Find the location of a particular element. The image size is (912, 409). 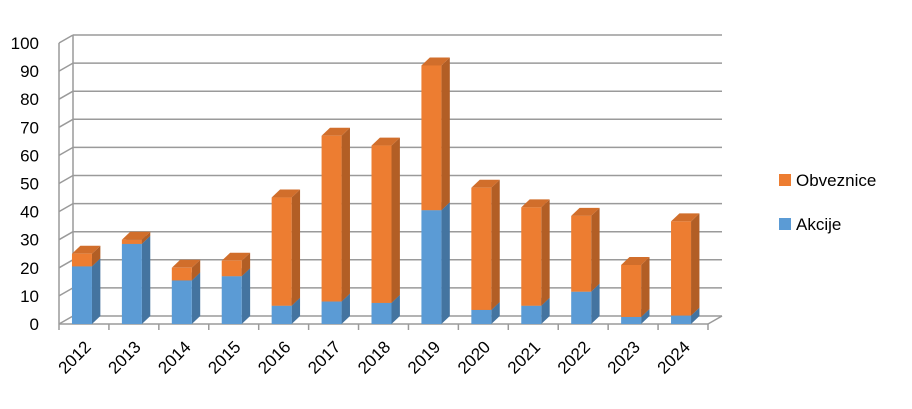

x-tick-label: 2017 is located at coordinates (324, 357).